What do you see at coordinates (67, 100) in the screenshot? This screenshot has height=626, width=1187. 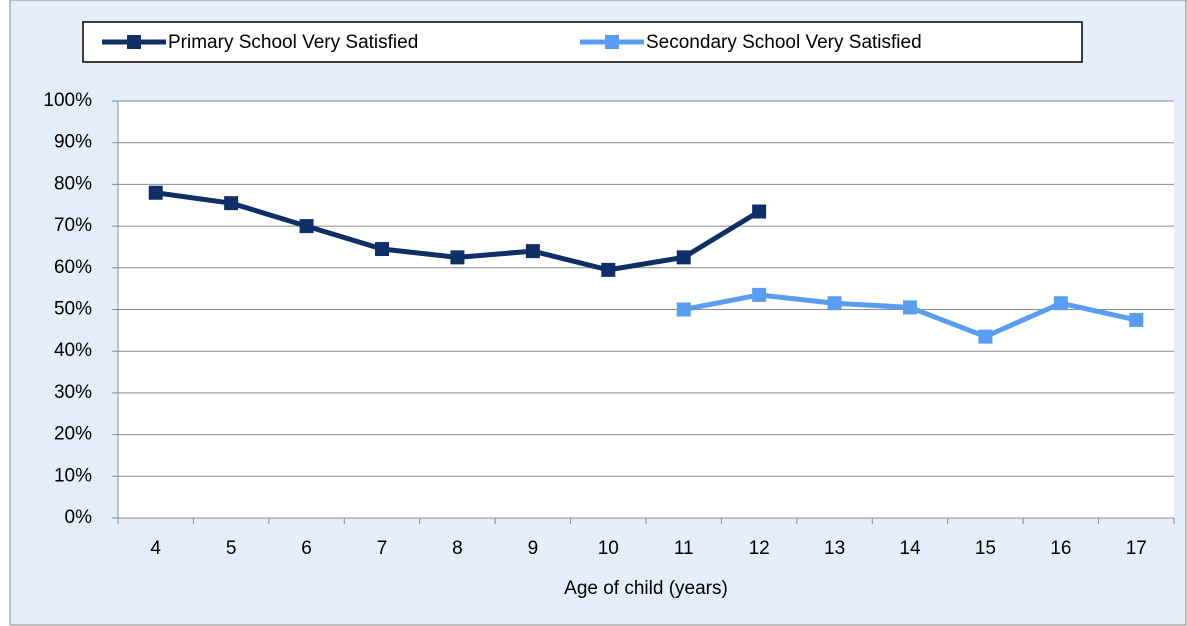 I see `y-tick-label: 100%` at bounding box center [67, 100].